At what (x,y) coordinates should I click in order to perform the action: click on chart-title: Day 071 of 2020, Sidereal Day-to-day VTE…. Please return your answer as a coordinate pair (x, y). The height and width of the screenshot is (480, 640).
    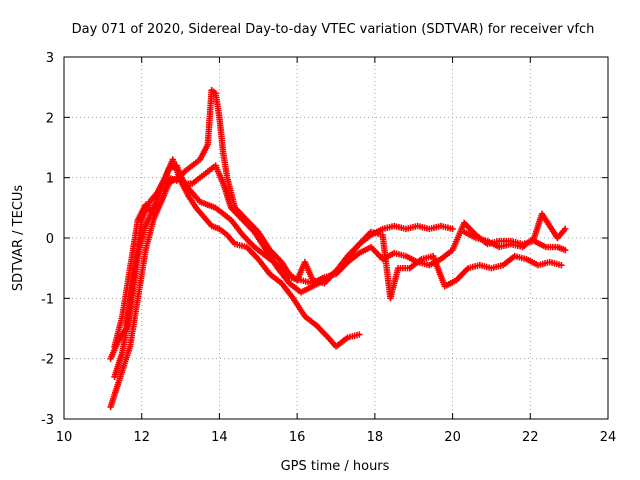
    Looking at the image, I should click on (333, 29).